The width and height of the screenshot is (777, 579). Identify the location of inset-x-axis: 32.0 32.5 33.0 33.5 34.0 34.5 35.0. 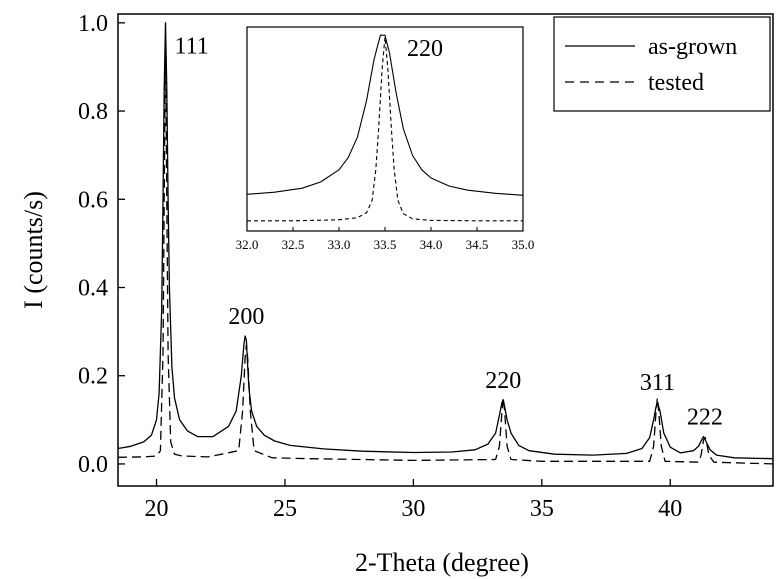
(385, 239).